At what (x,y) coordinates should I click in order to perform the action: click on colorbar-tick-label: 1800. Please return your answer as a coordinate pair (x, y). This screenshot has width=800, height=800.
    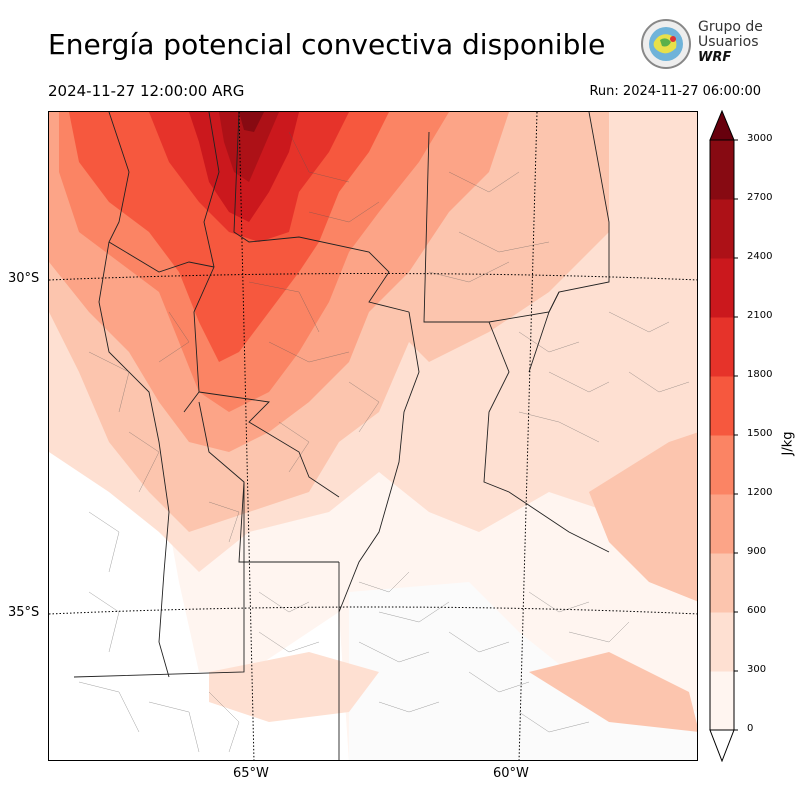
    Looking at the image, I should click on (760, 374).